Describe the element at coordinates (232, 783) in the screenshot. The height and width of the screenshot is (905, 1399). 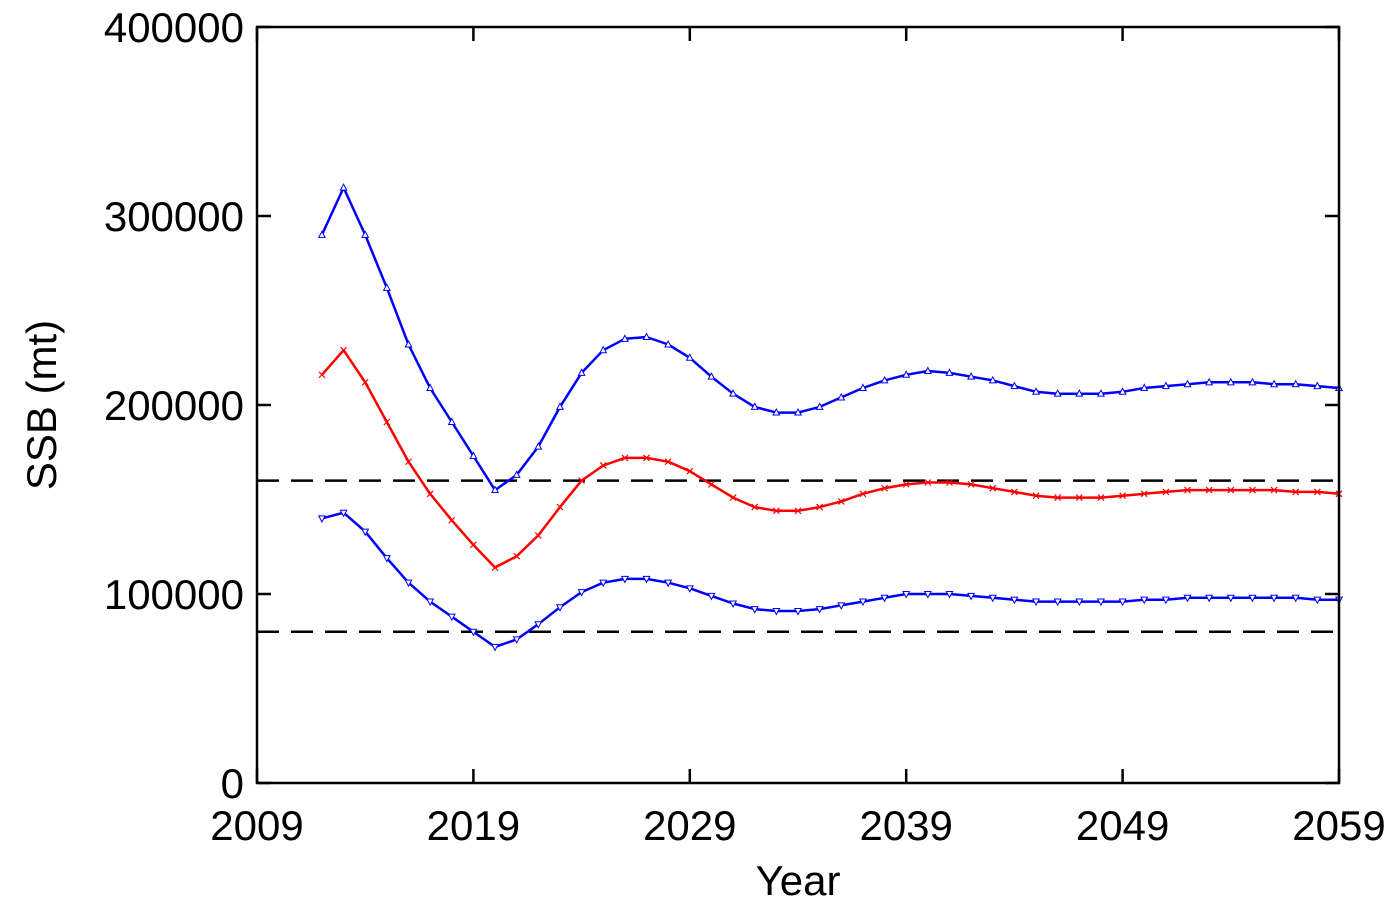
I see `y-tick-label: 0` at that location.